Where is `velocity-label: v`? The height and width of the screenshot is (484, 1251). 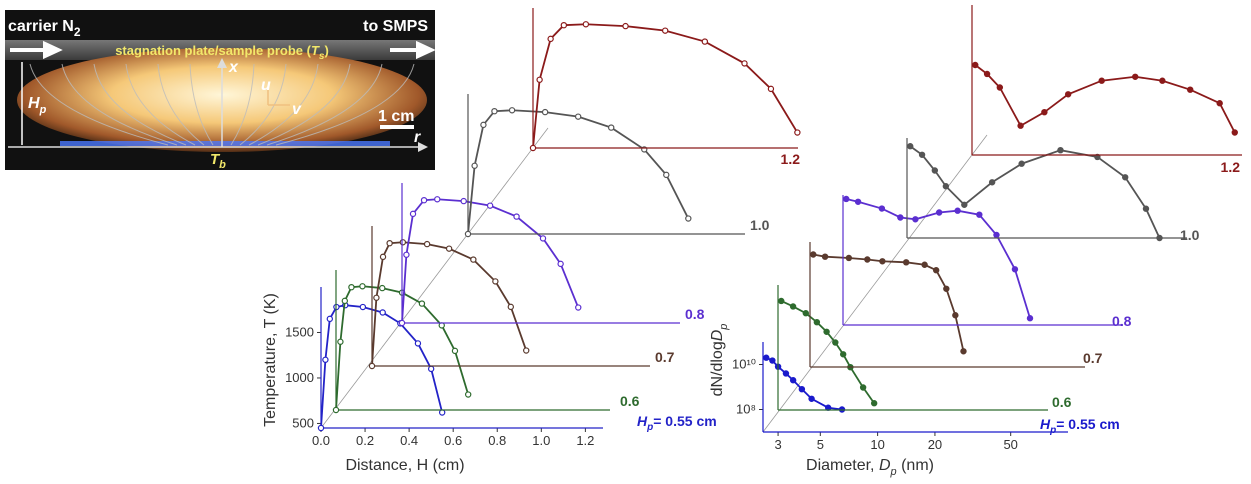 velocity-label: v is located at coordinates (297, 109).